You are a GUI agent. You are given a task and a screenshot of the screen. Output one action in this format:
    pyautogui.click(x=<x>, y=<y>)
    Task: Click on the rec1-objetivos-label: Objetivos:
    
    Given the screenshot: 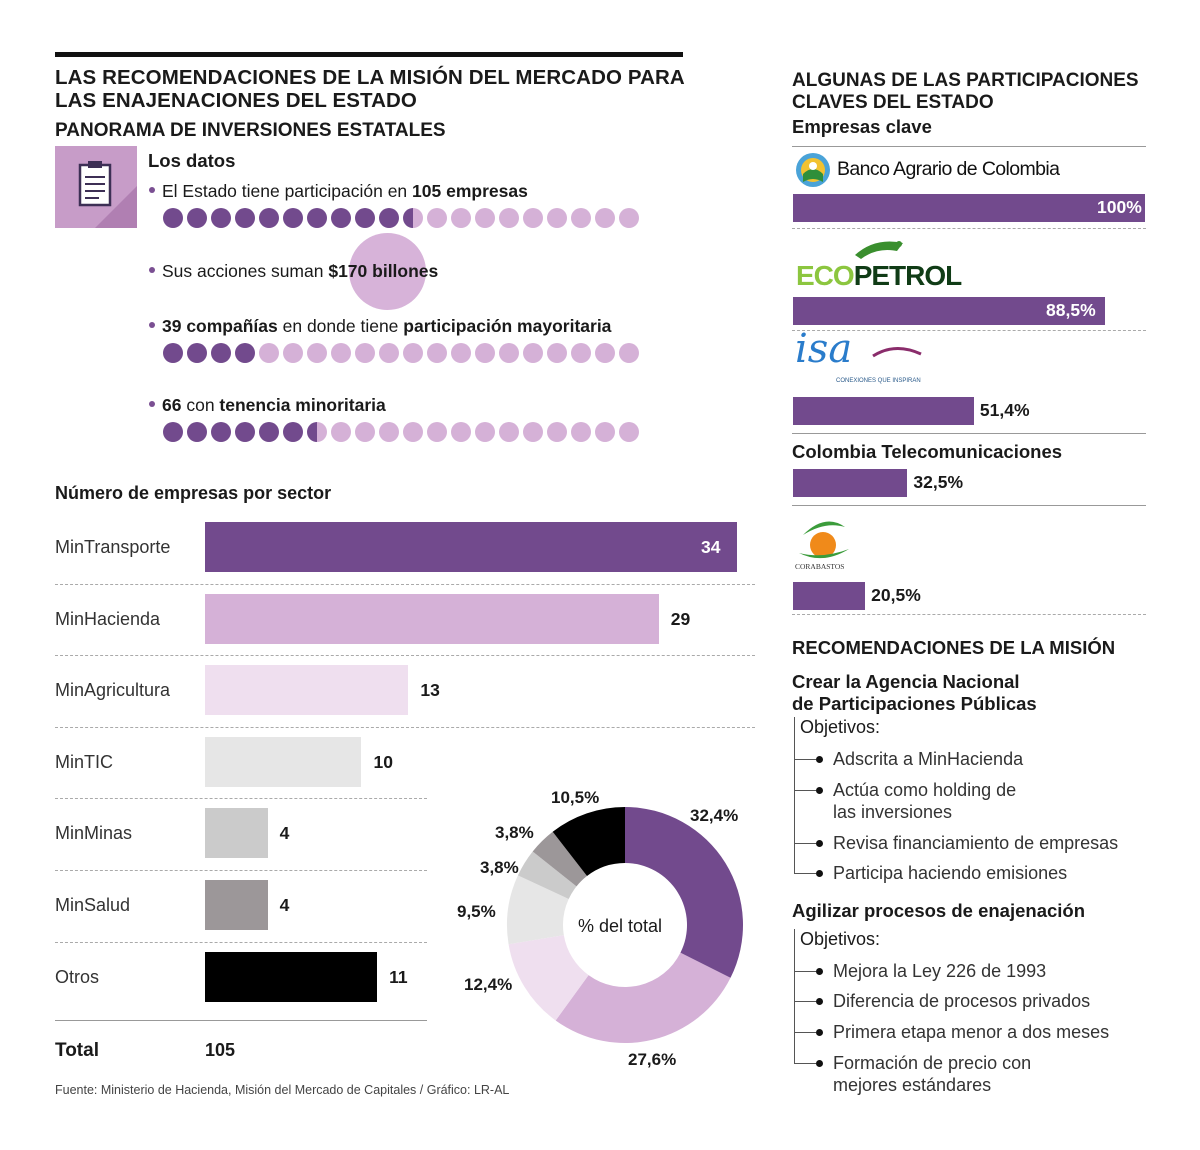 What is the action you would take?
    pyautogui.click(x=840, y=727)
    